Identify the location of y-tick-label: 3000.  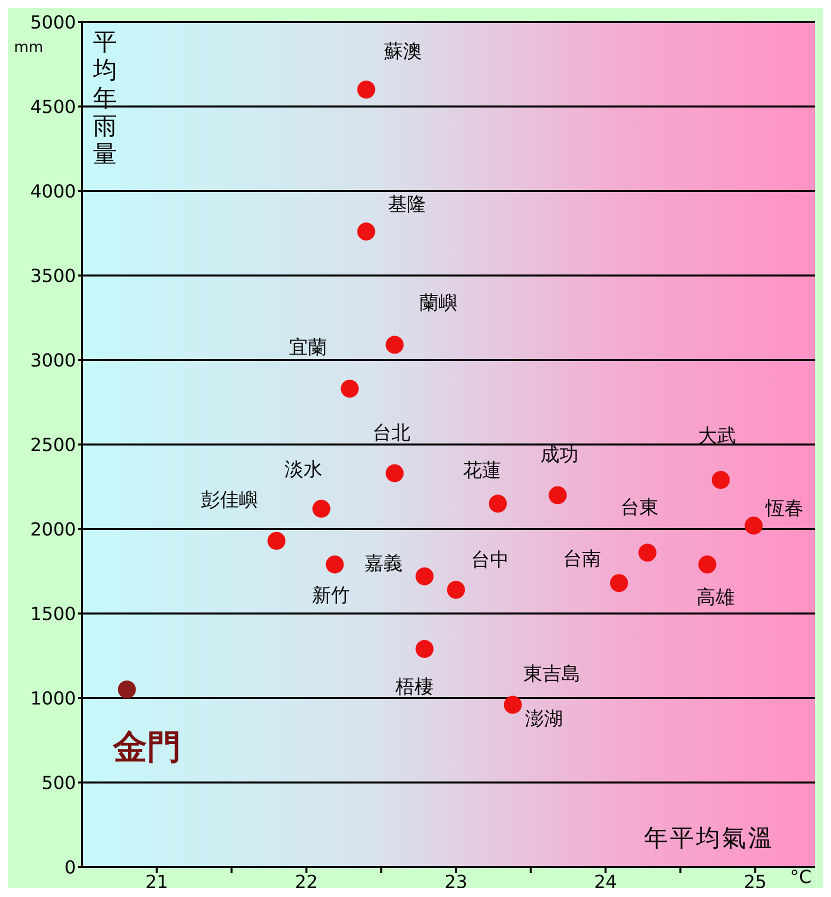
(53, 361).